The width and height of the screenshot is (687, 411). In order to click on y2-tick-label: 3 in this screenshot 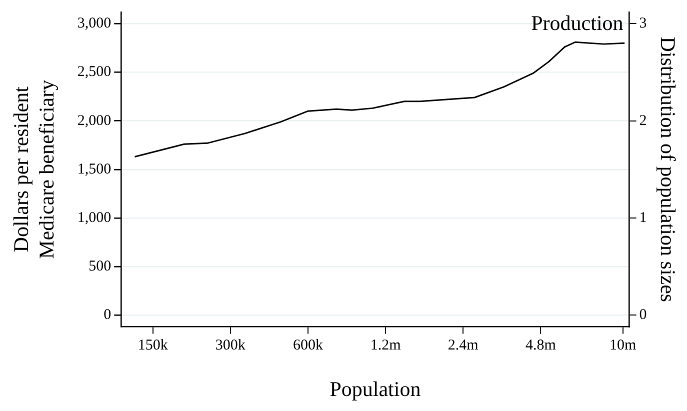, I will do `click(643, 24)`.